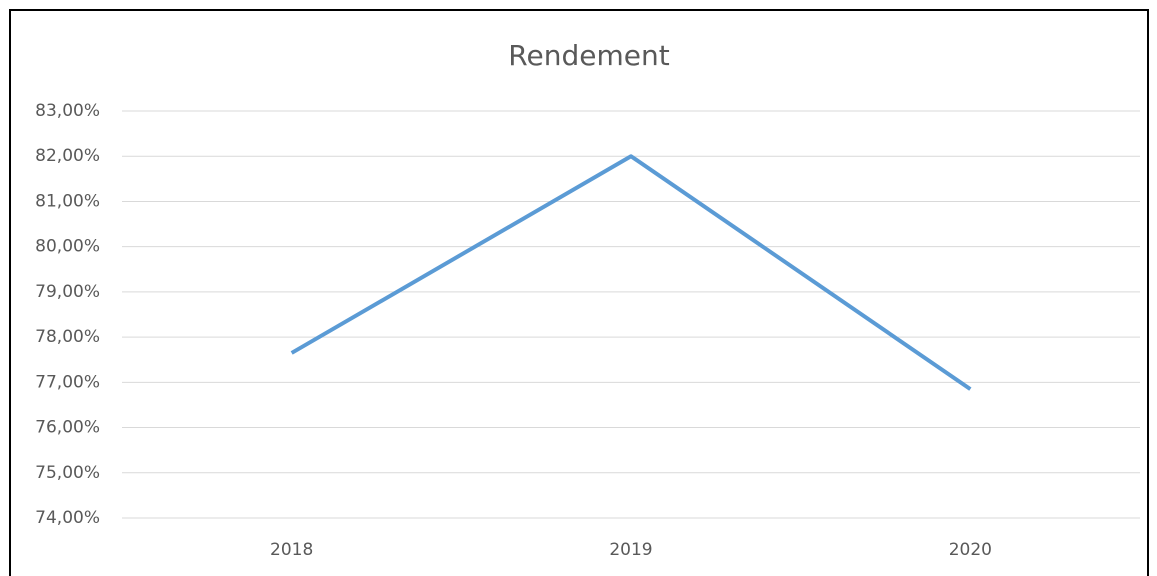  I want to click on x-tick-label: 2019, so click(630, 550).